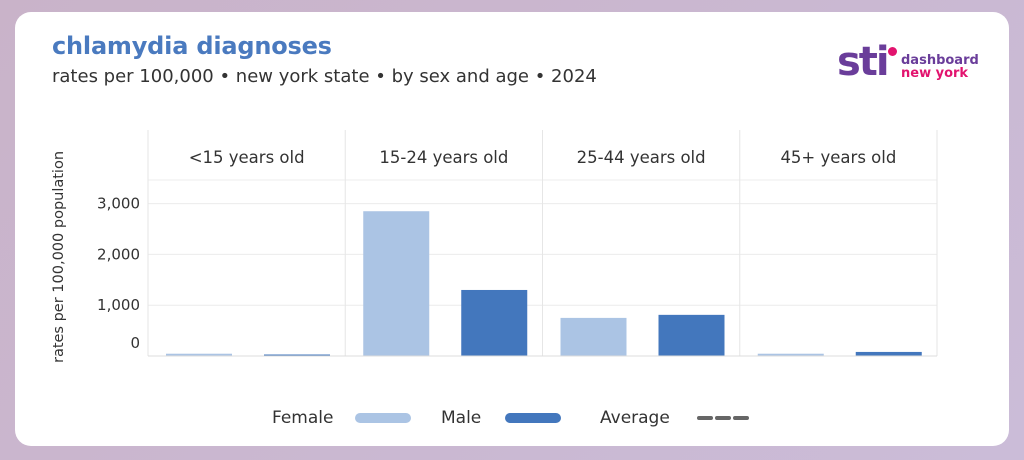  I want to click on facet-header-label: <15 years old, so click(247, 157).